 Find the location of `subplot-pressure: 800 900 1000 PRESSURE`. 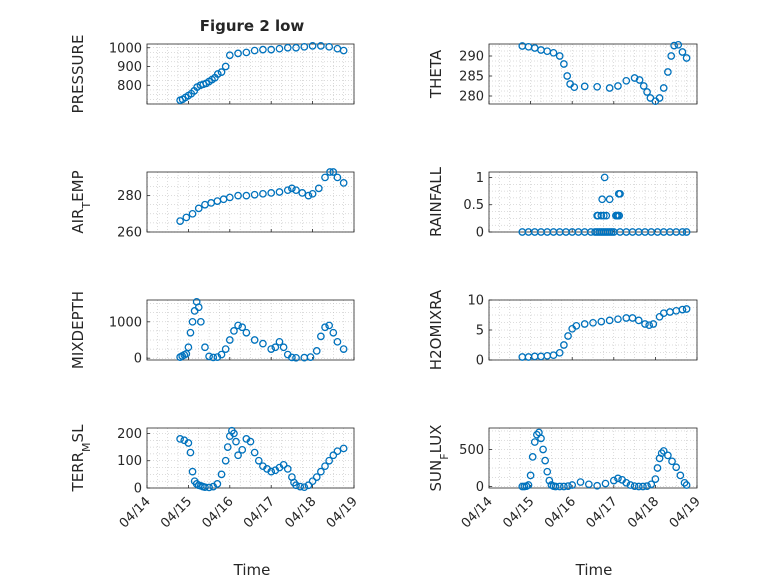

subplot-pressure: 800 900 1000 PRESSURE is located at coordinates (212, 74).